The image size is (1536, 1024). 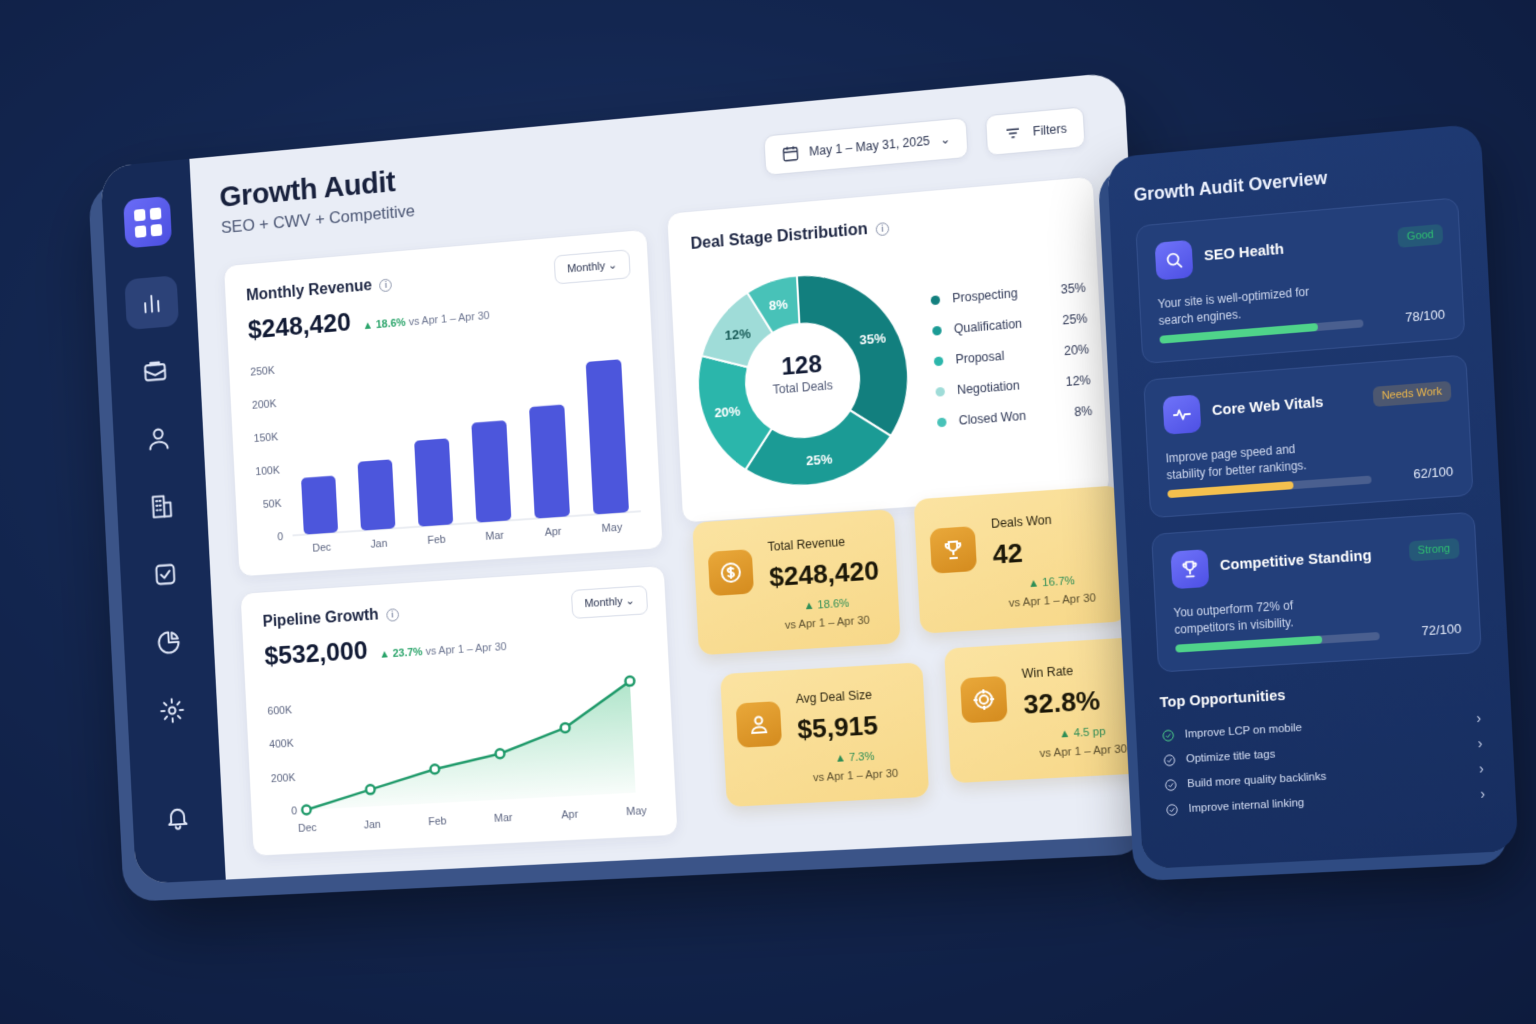 I want to click on status-badge: Needs Work, so click(x=1411, y=394).